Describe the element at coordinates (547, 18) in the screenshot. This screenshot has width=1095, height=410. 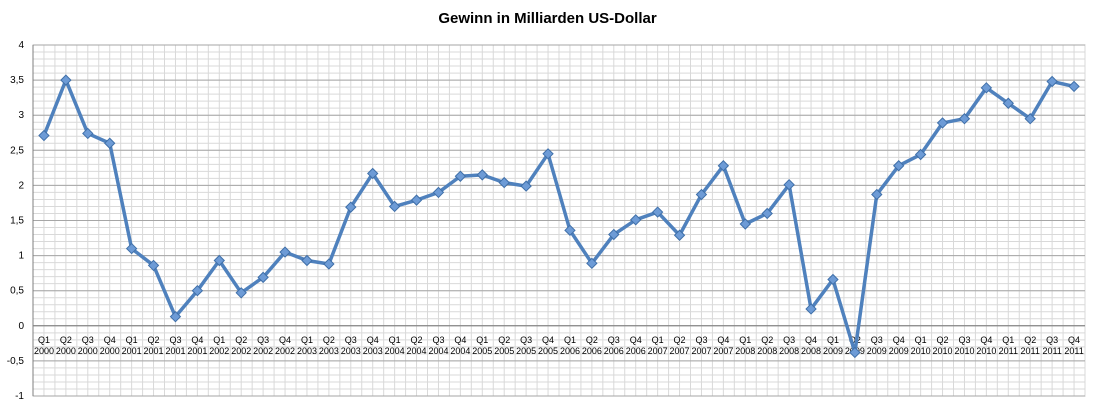
I see `chart-title: Gewinn in Milliarden US-Dollar` at that location.